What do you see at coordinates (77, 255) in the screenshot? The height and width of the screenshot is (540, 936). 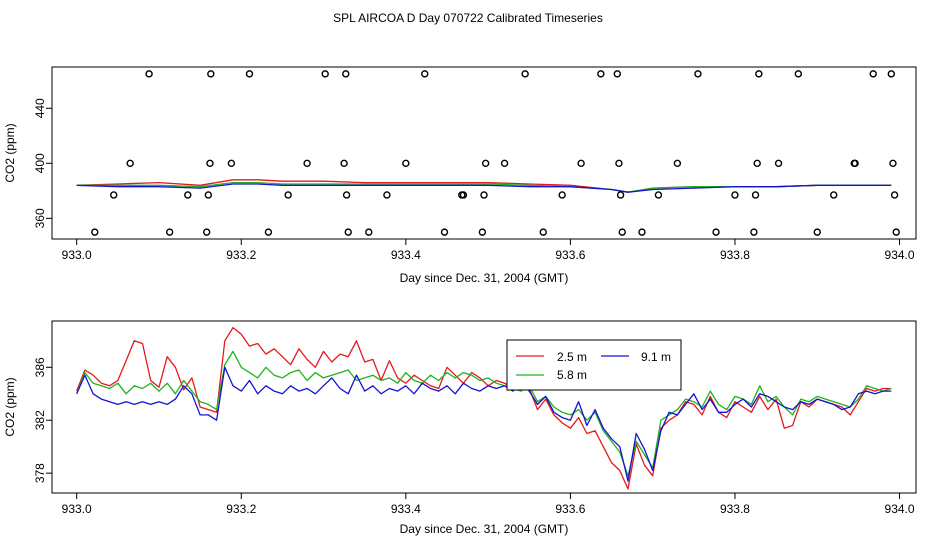 I see `top-xtick-label: 933.0` at bounding box center [77, 255].